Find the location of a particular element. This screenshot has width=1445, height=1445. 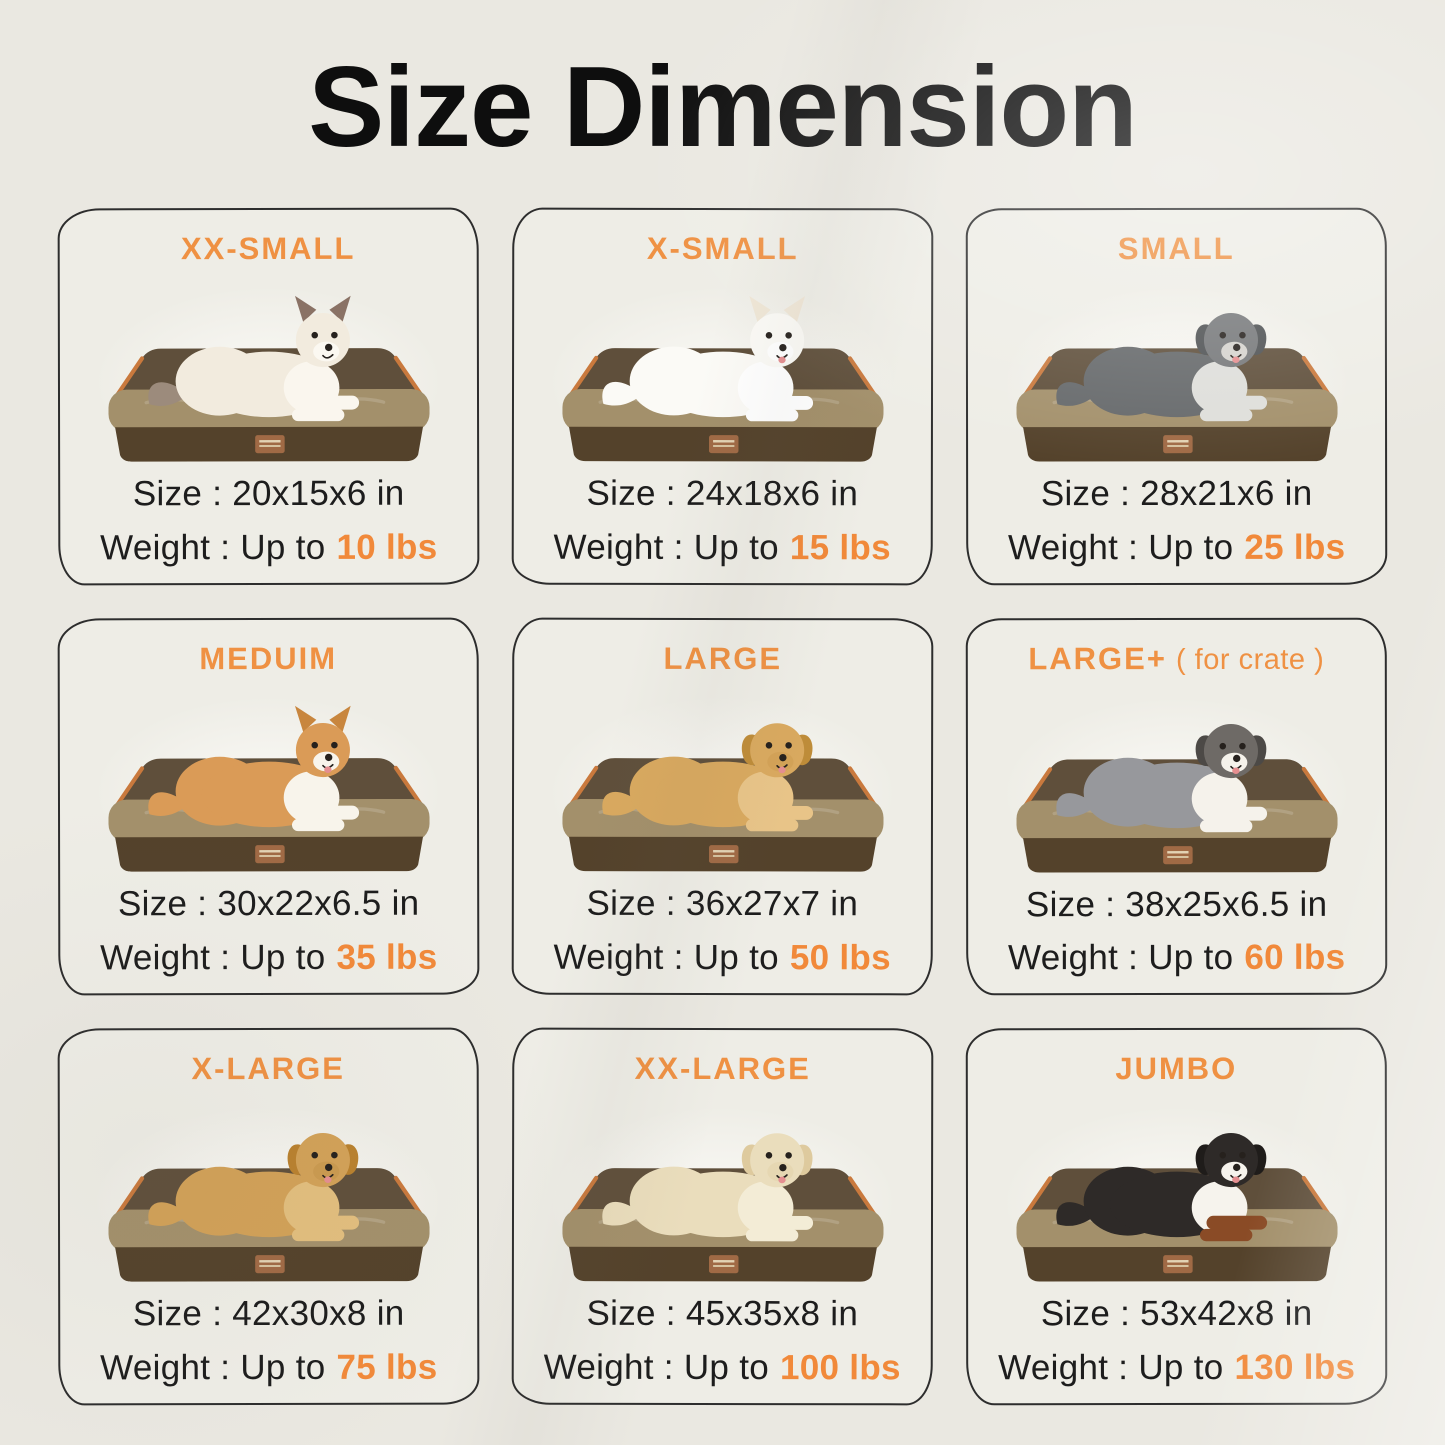

spec-block: Size : 24x18x6 in Weight : Up to 15 lbs is located at coordinates (722, 521).